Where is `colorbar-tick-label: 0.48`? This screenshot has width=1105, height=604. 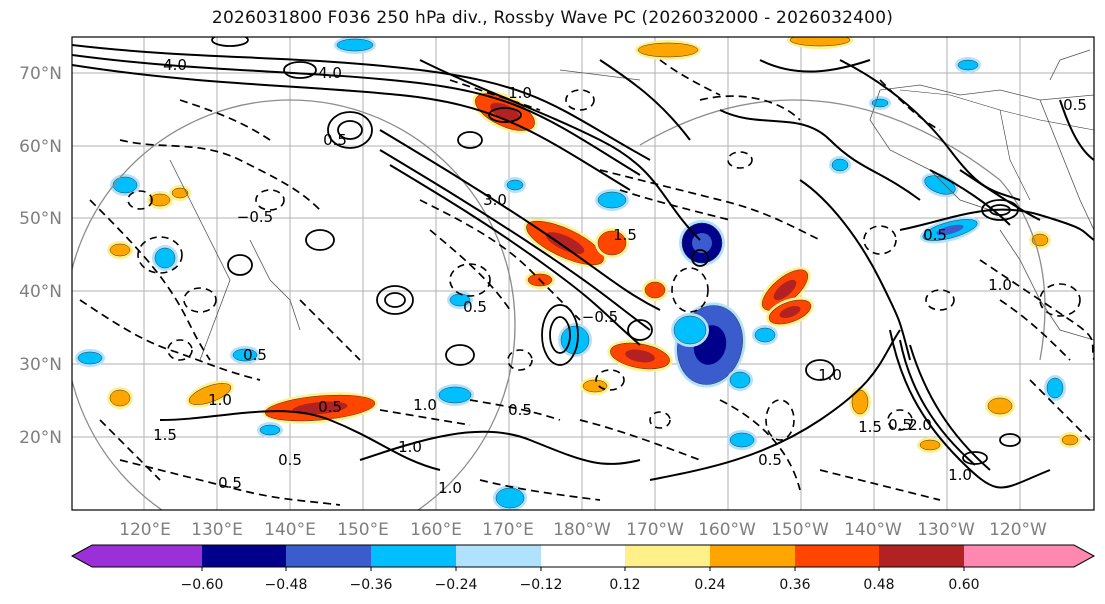
colorbar-tick-label: 0.48 is located at coordinates (878, 585).